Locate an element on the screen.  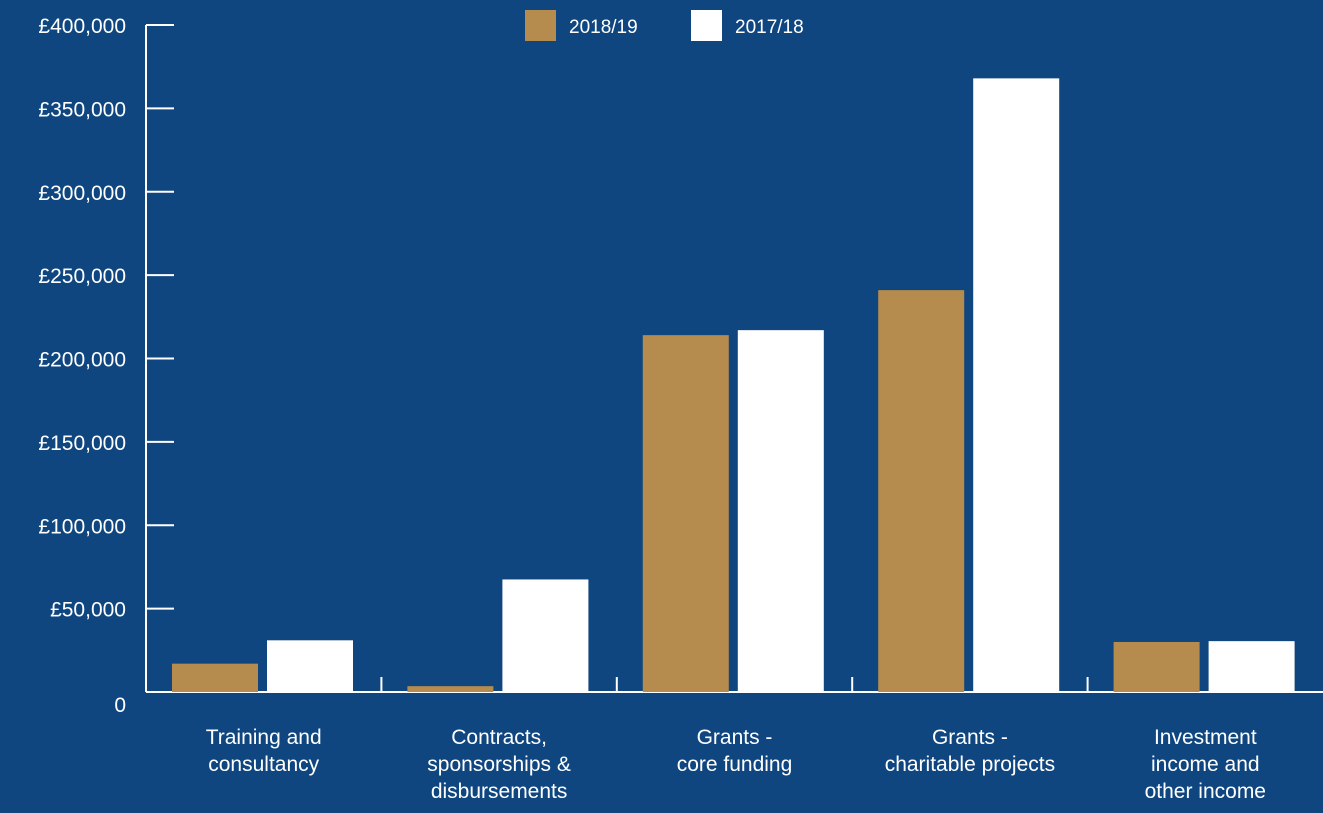
category-label: Training and consultancy is located at coordinates (264, 751).